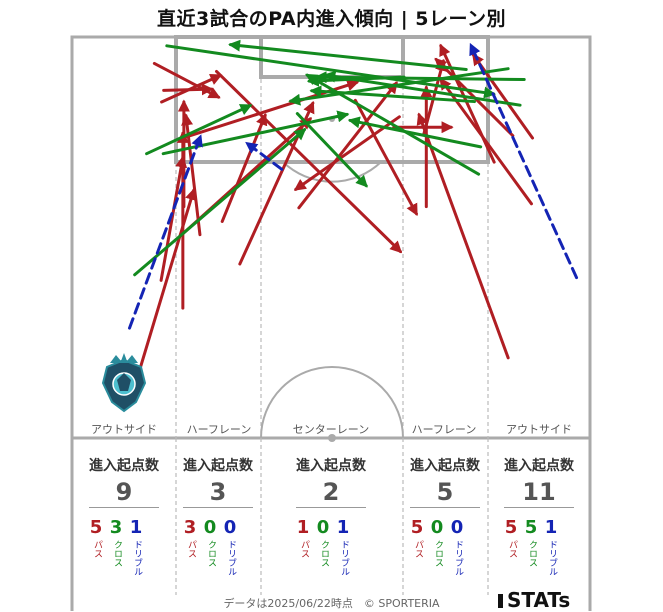  Describe the element at coordinates (124, 429) in the screenshot. I see `lane-label-outside-left: アウトサイド` at that location.